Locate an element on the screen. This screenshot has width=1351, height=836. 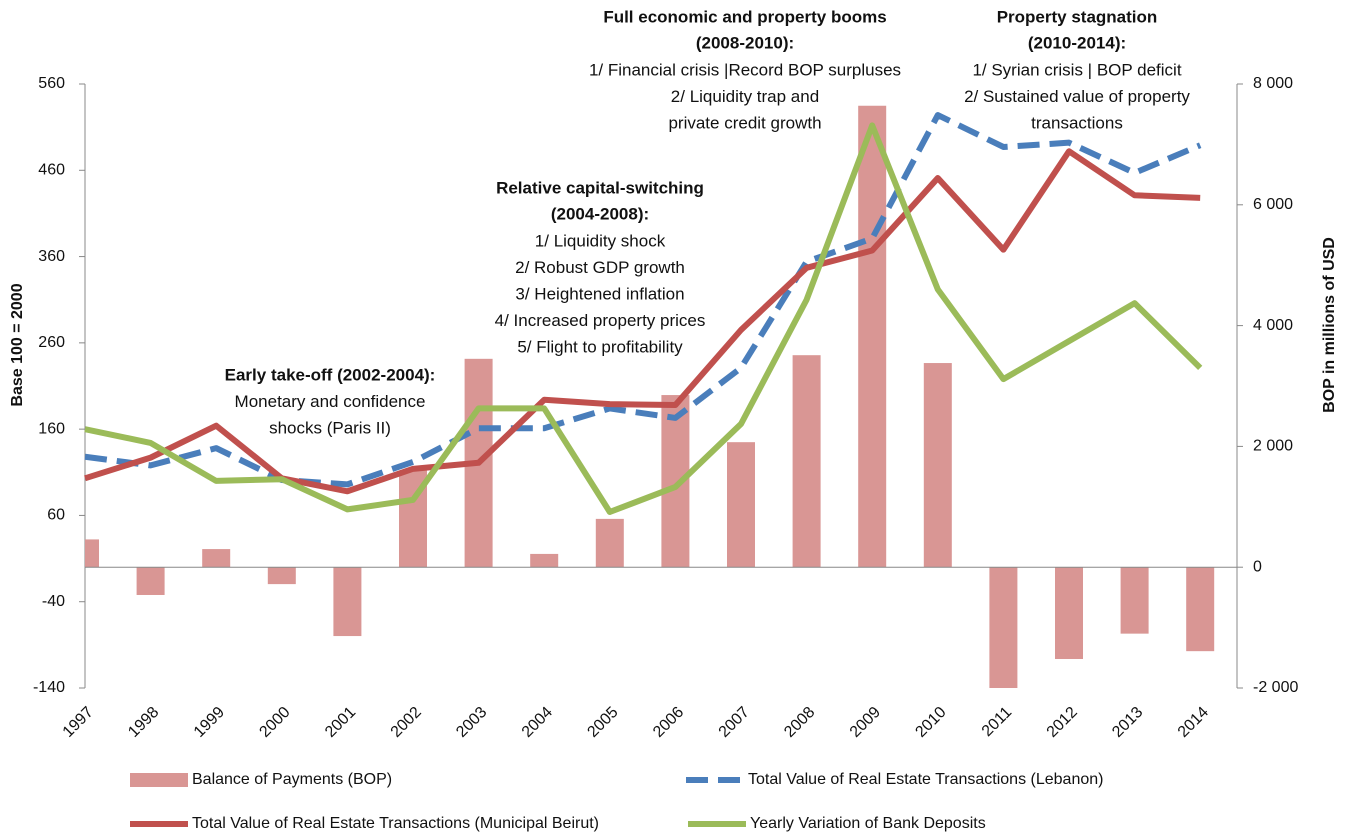
y2-axis-label: BOP in millions of USD is located at coordinates (1329, 325).